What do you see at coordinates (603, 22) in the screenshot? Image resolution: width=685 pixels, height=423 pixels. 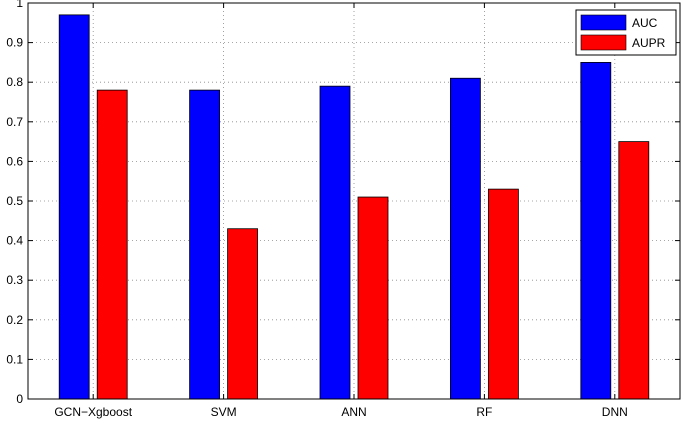 I see `legend-swatch-auc` at bounding box center [603, 22].